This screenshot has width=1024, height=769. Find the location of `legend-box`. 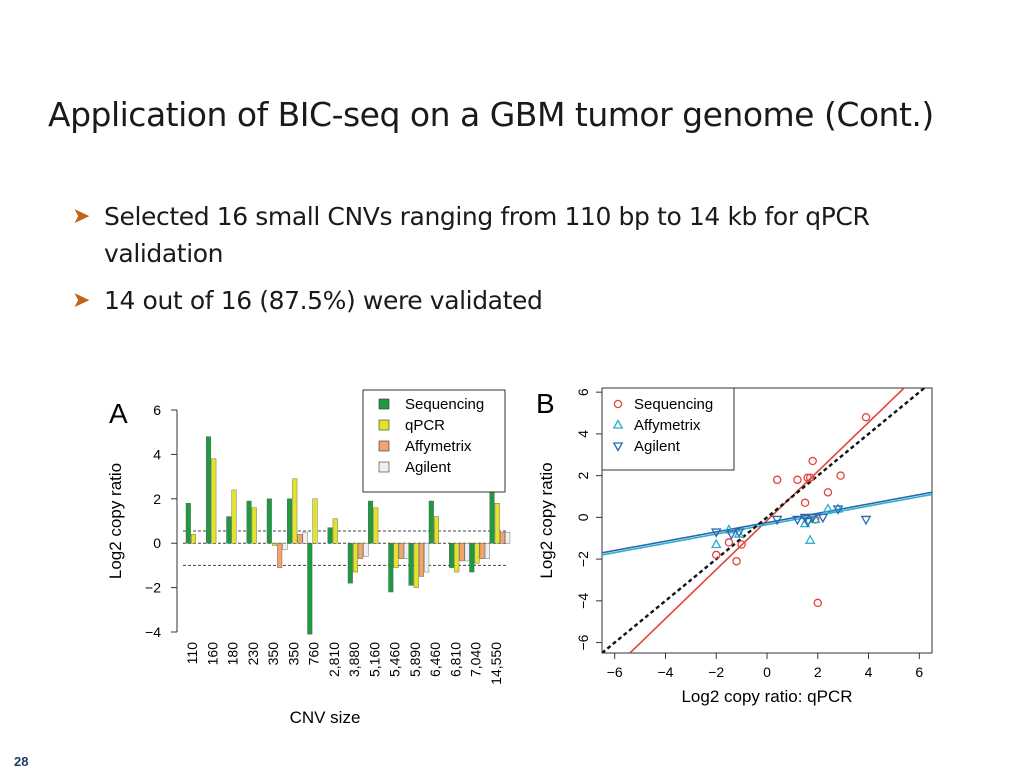

legend-box is located at coordinates (668, 429).